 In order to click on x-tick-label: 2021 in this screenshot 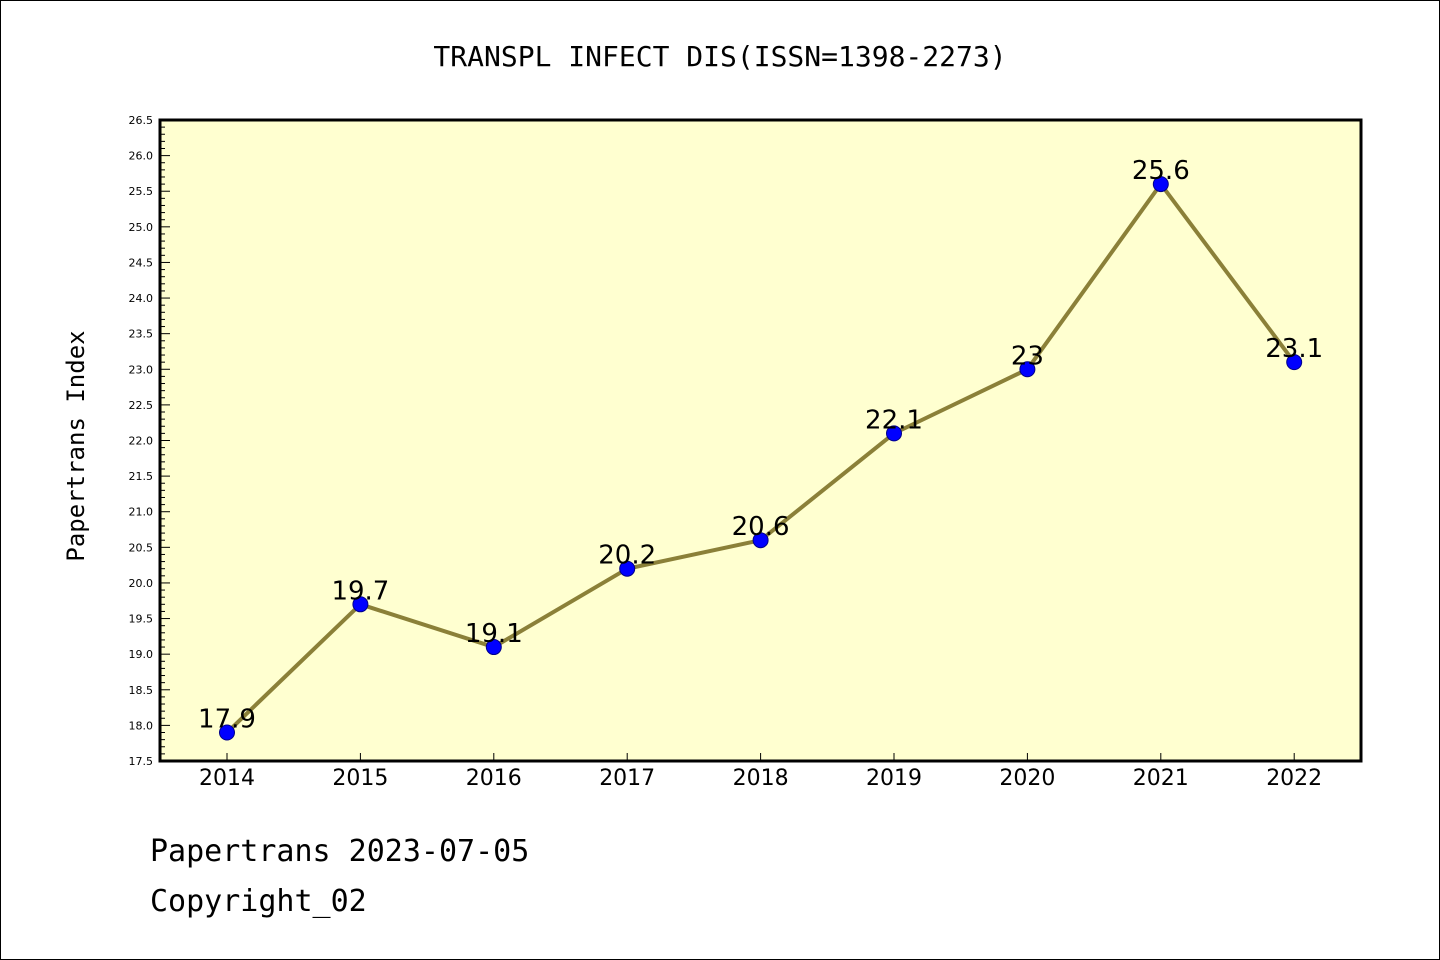, I will do `click(1161, 778)`.